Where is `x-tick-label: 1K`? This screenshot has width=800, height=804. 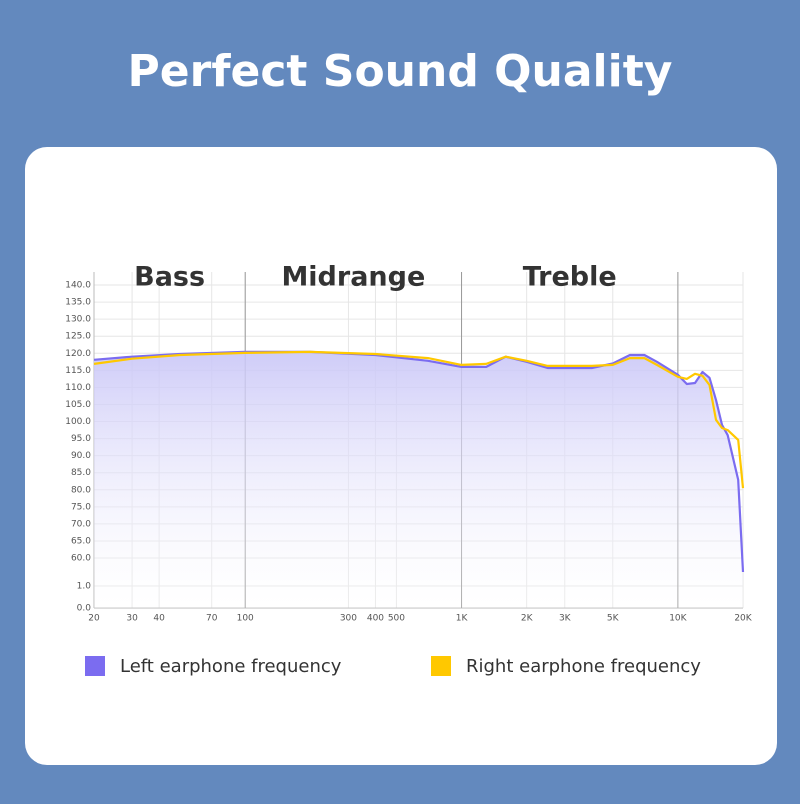 x-tick-label: 1K is located at coordinates (462, 619).